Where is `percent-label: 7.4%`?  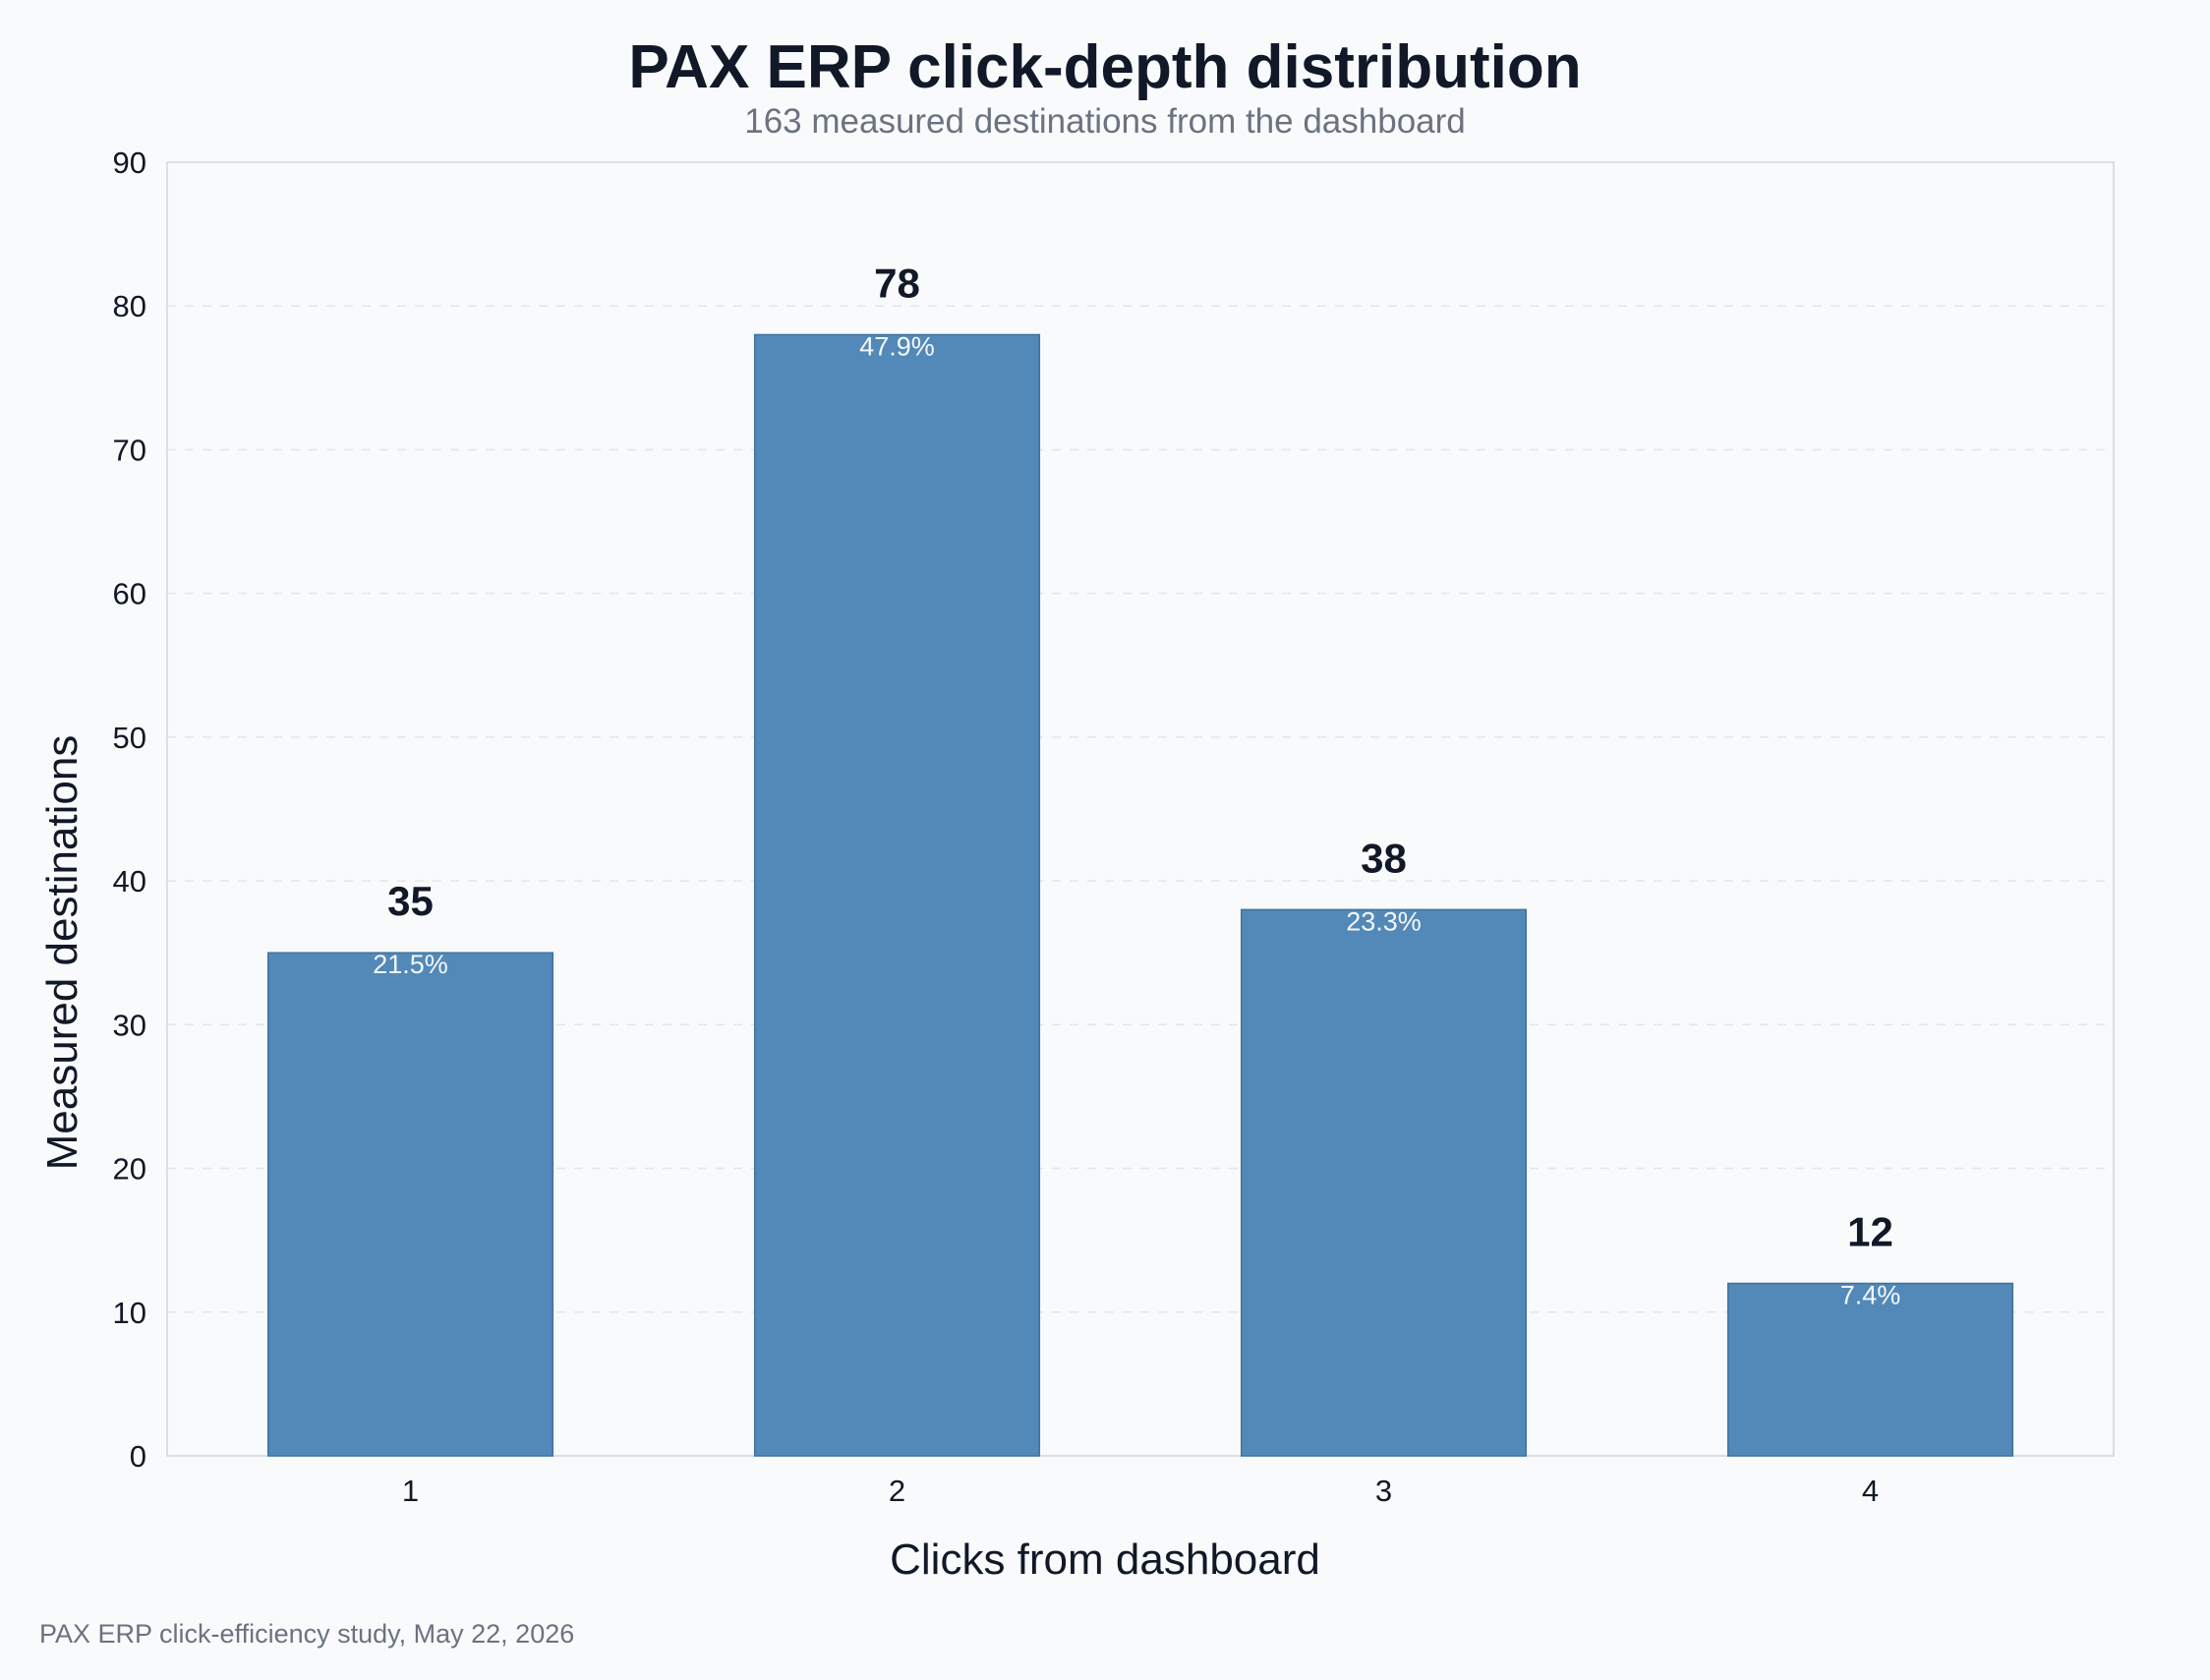
percent-label: 7.4% is located at coordinates (1870, 1295).